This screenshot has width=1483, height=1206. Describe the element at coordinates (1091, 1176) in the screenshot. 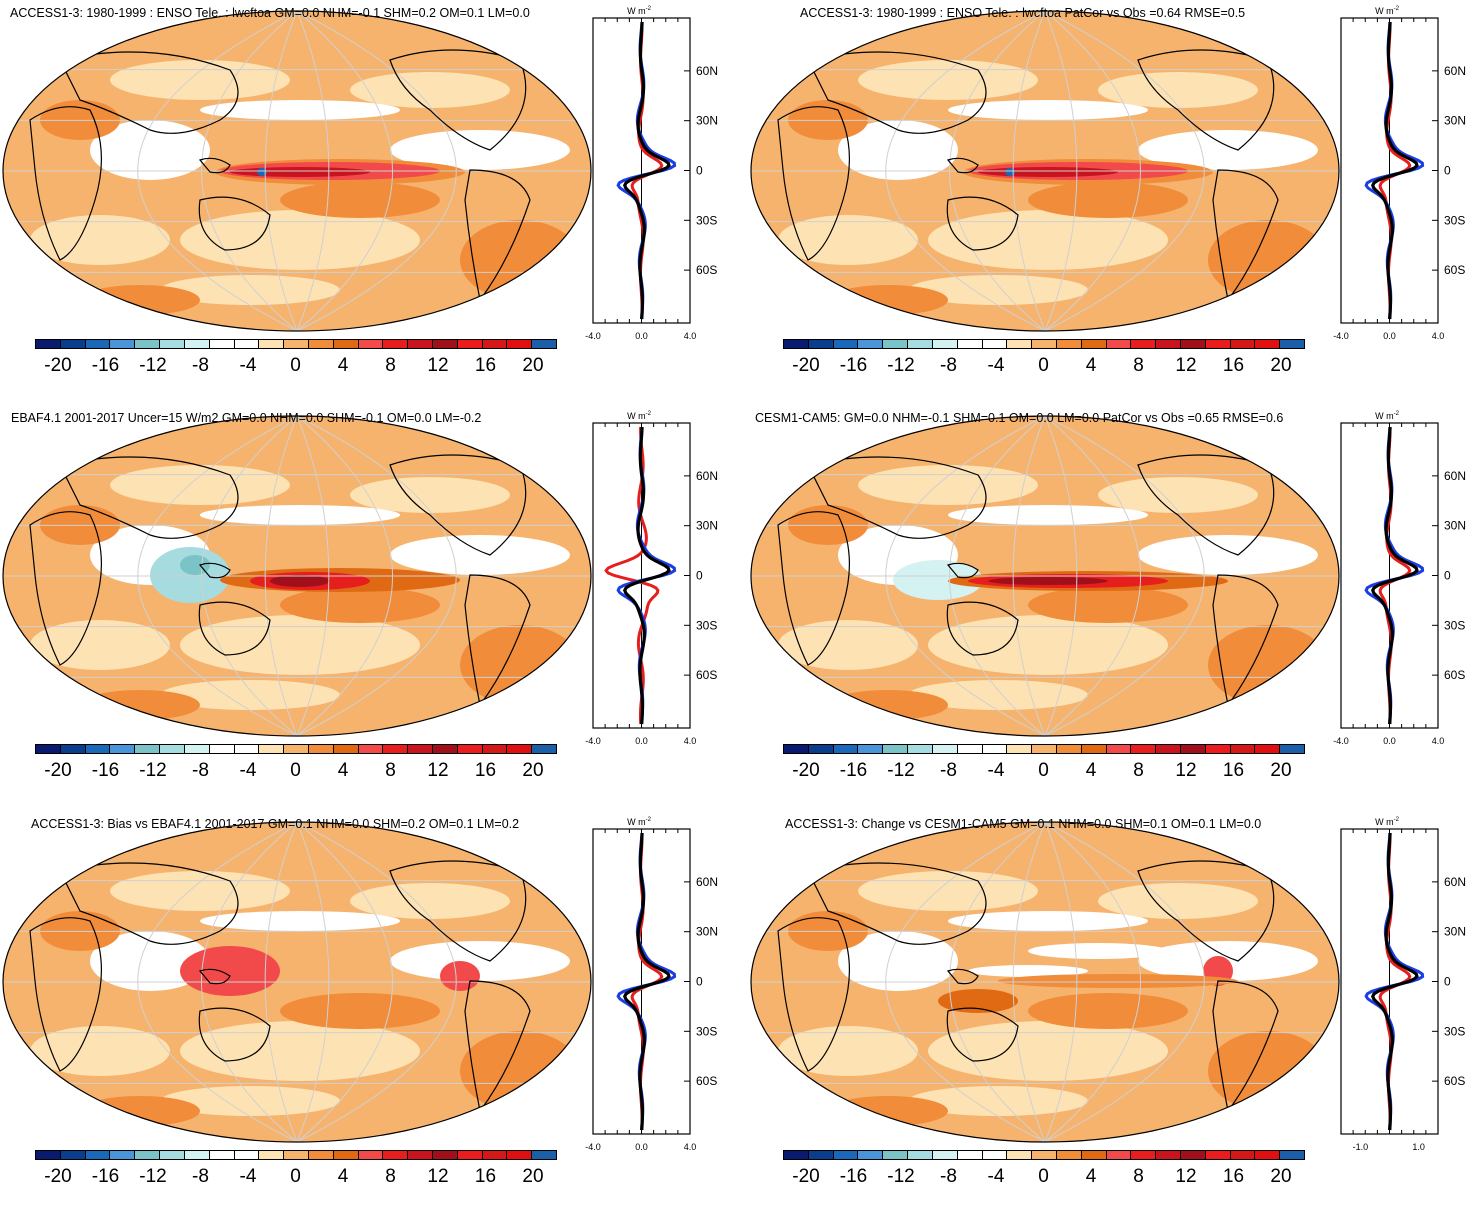

I see `colorbar-label: 4` at that location.